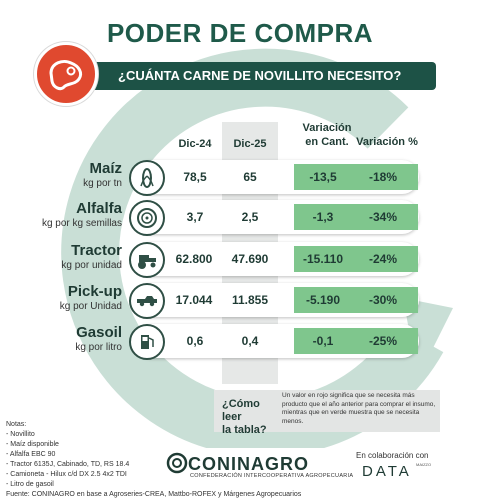 Image resolution: width=480 pixels, height=503 pixels. I want to click on cell-var-pct: -30%, so click(382, 300).